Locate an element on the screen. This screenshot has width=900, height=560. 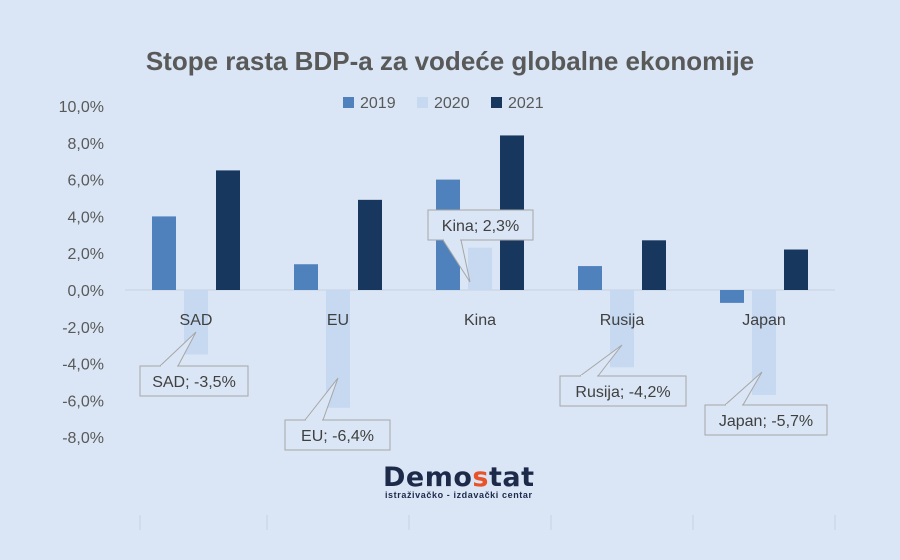
logo-tagline: istraživačko - izdavački centar is located at coordinates (458, 495).